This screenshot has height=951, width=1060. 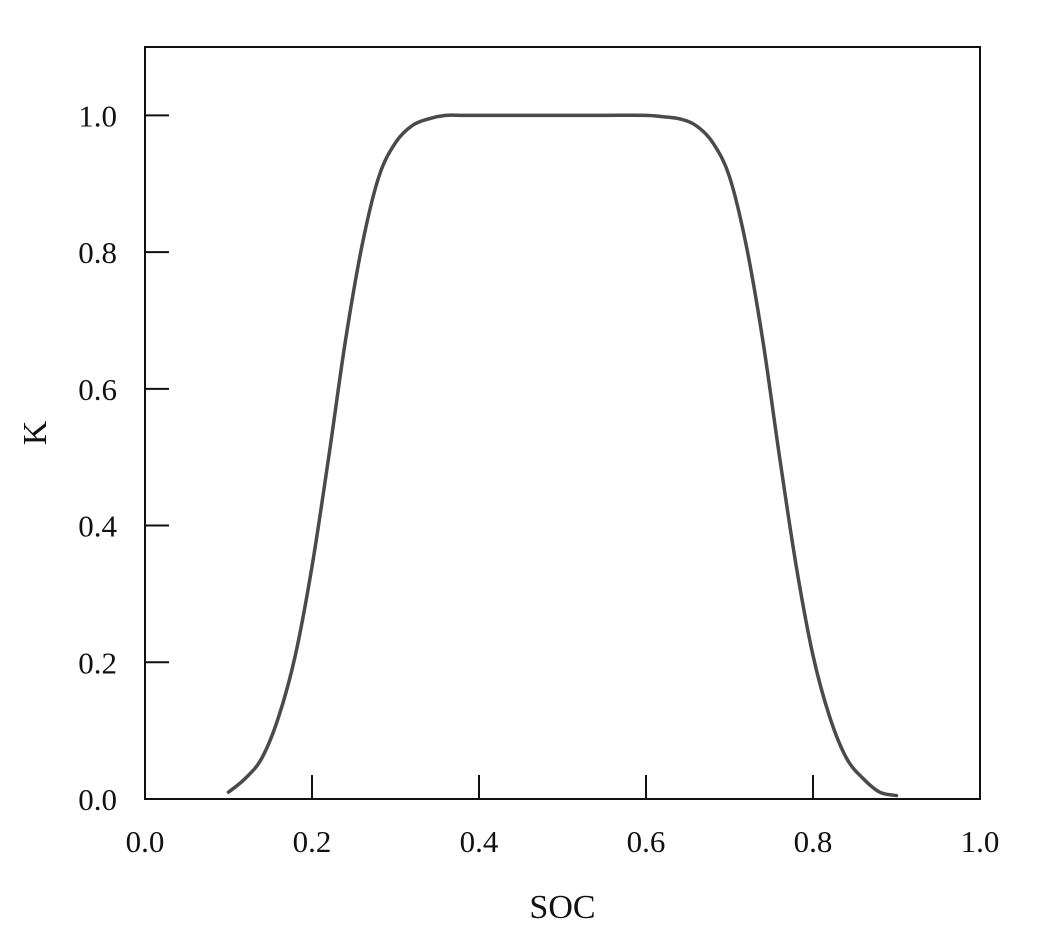 I want to click on y-tick-label: 0.0, so click(x=97, y=799).